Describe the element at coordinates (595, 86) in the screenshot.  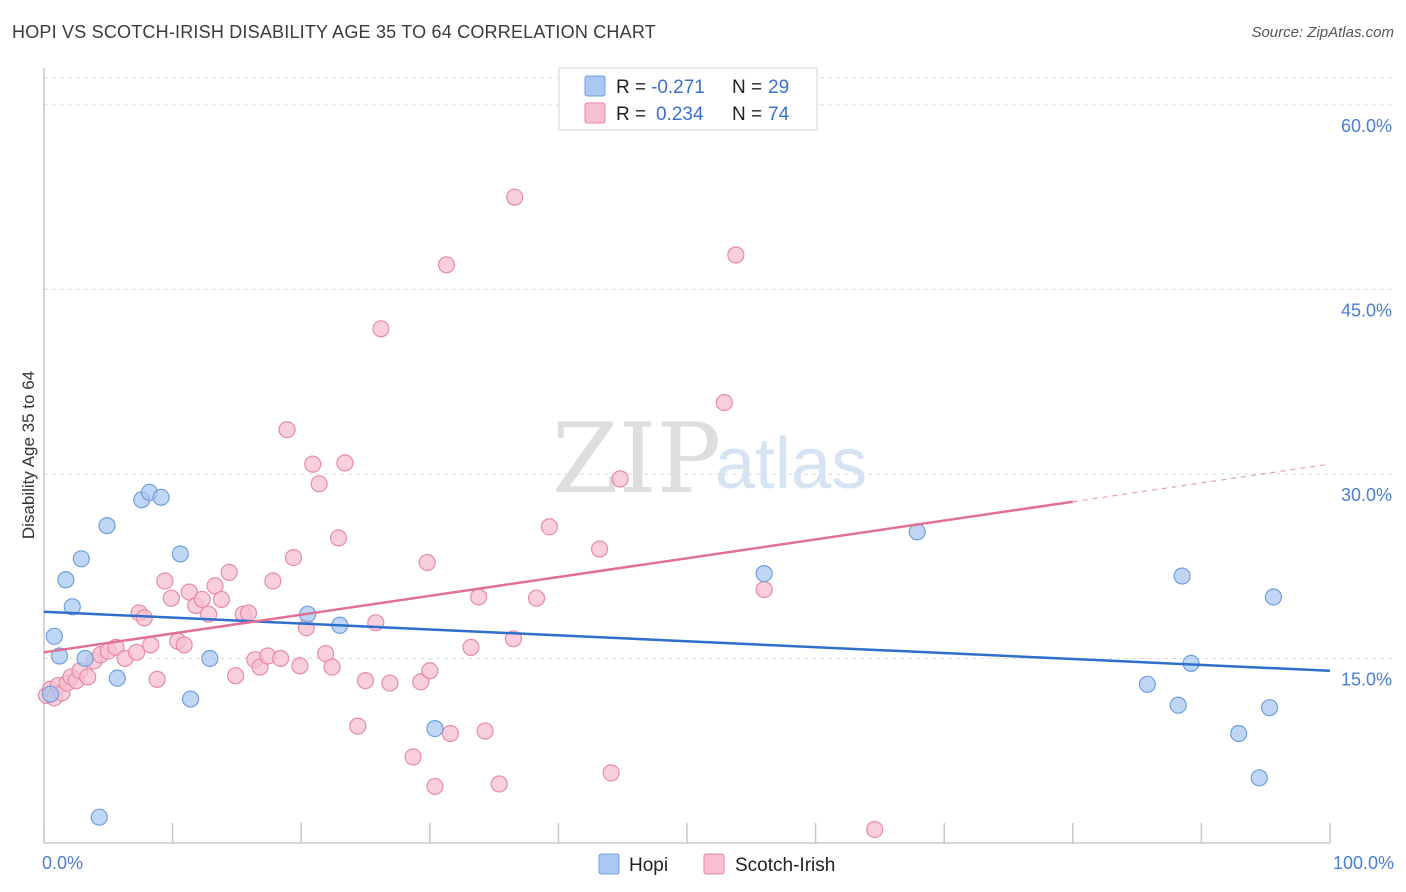
I see `legend-swatch-hopi` at that location.